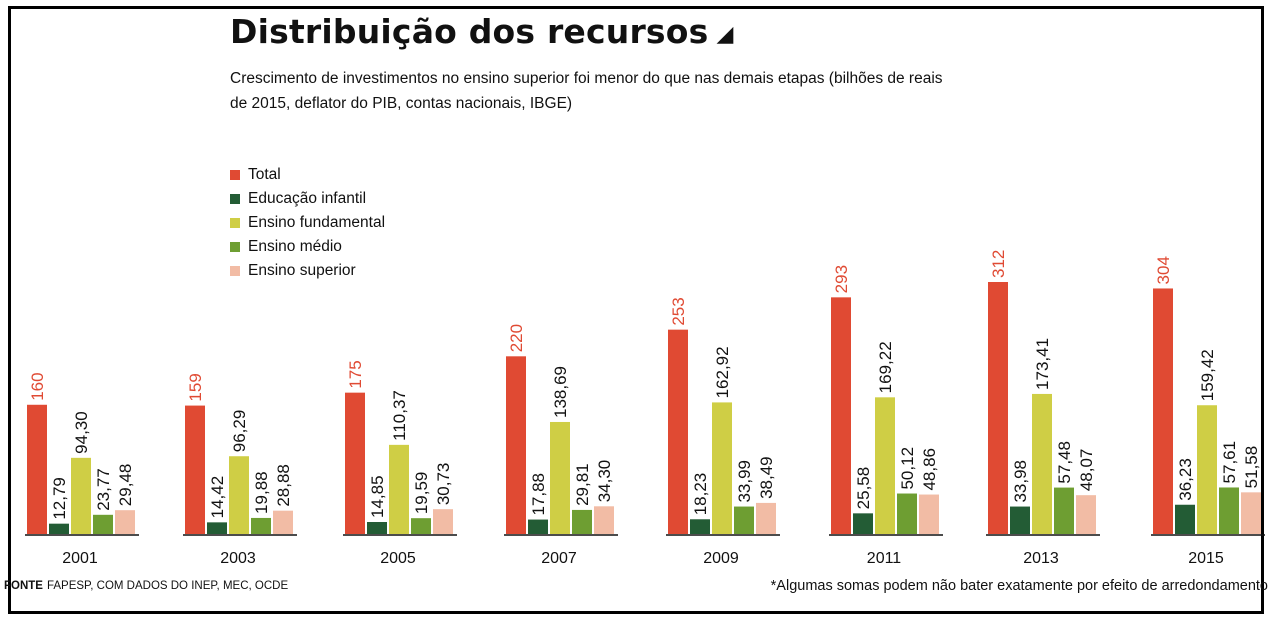 This screenshot has width=1276, height=632. Describe the element at coordinates (700, 526) in the screenshot. I see `bar-educacao-infantil-2009` at that location.